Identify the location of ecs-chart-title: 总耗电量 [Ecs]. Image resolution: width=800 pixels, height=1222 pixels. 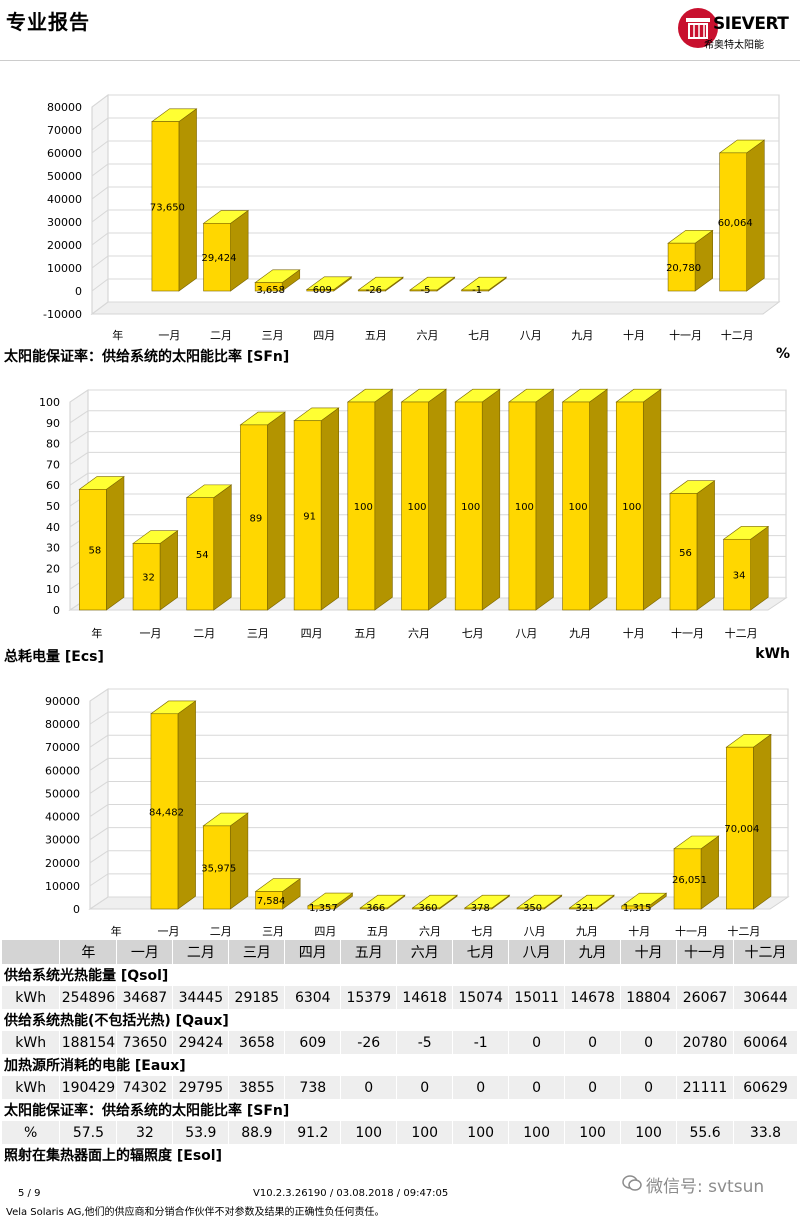
(54, 657).